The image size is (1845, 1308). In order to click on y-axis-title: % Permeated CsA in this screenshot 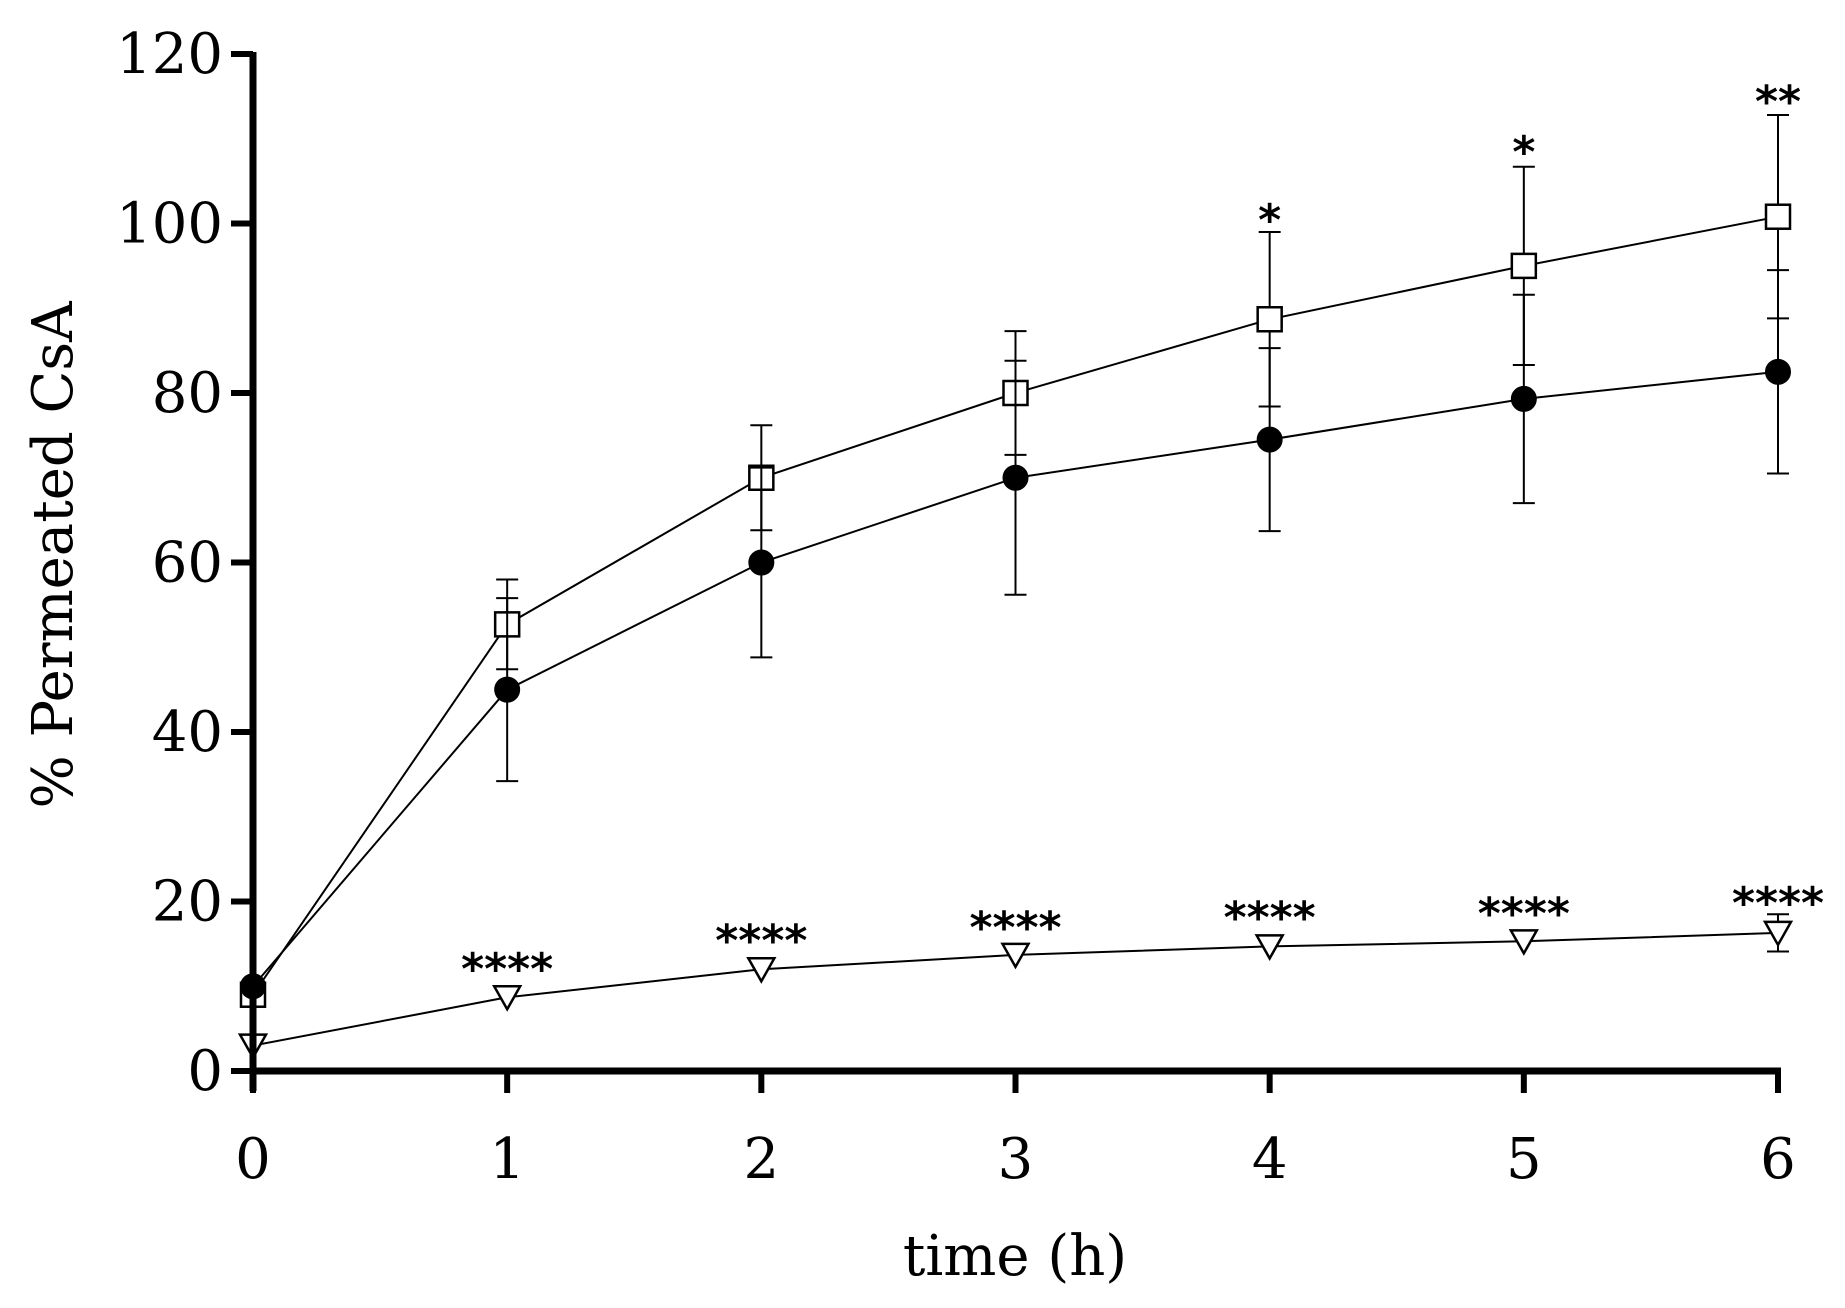, I will do `click(53, 555)`.